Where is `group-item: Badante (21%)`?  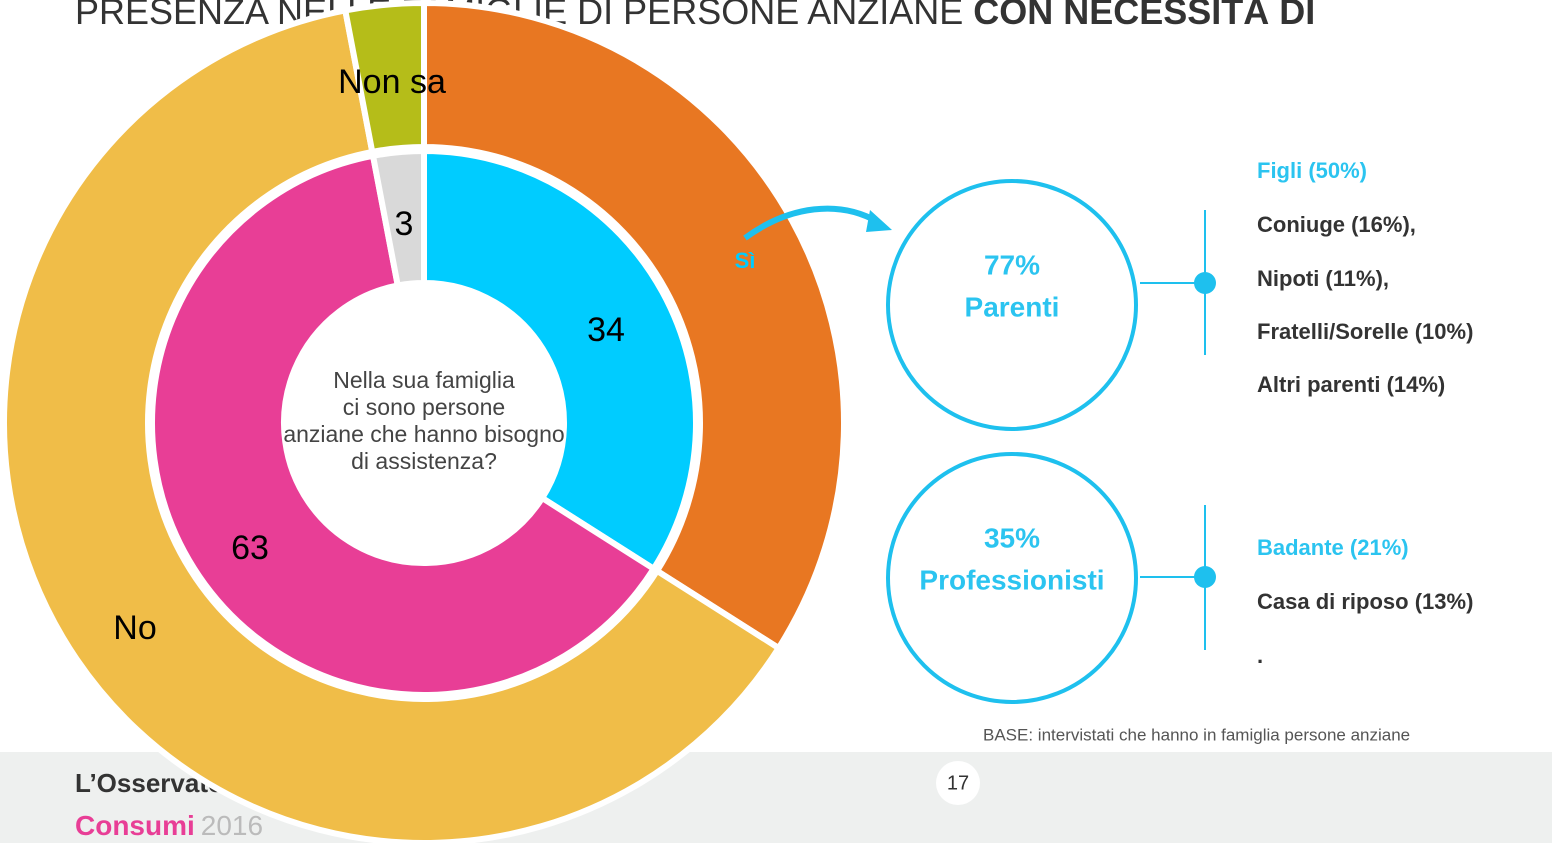 group-item: Badante (21%) is located at coordinates (1333, 547).